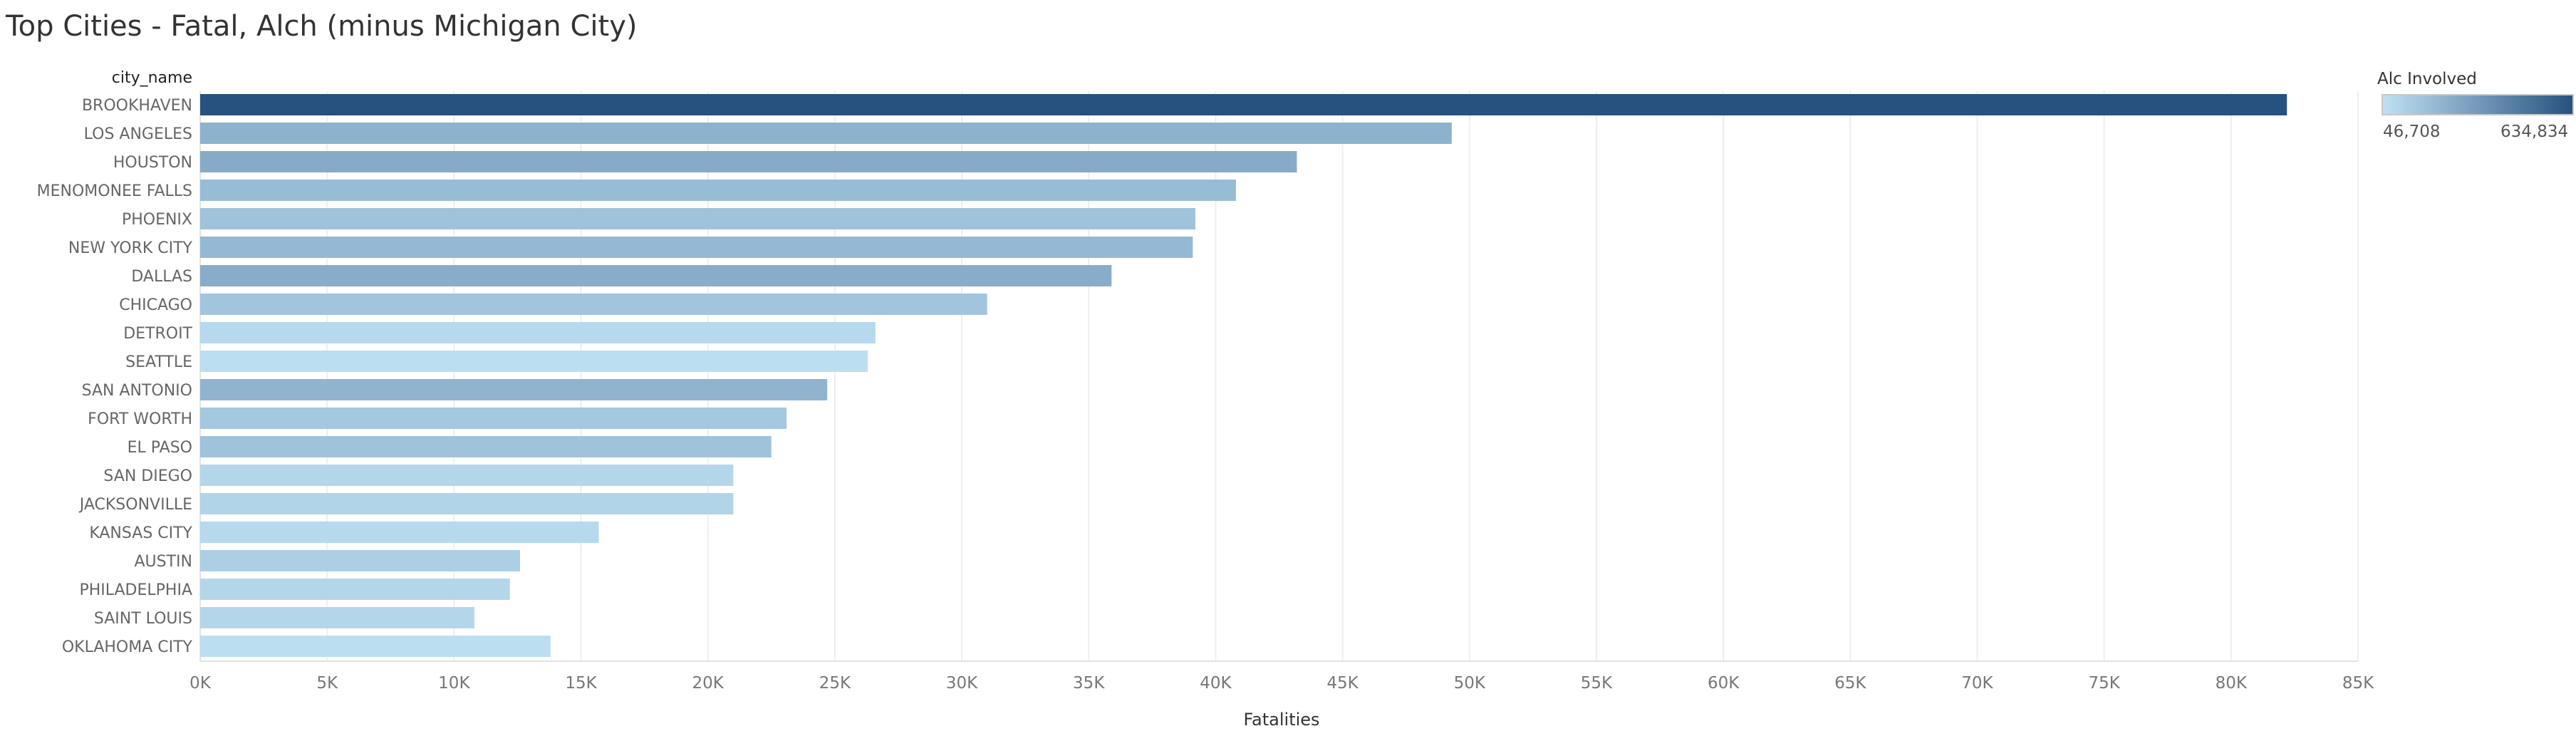  I want to click on x-tick-label: 0K, so click(200, 683).